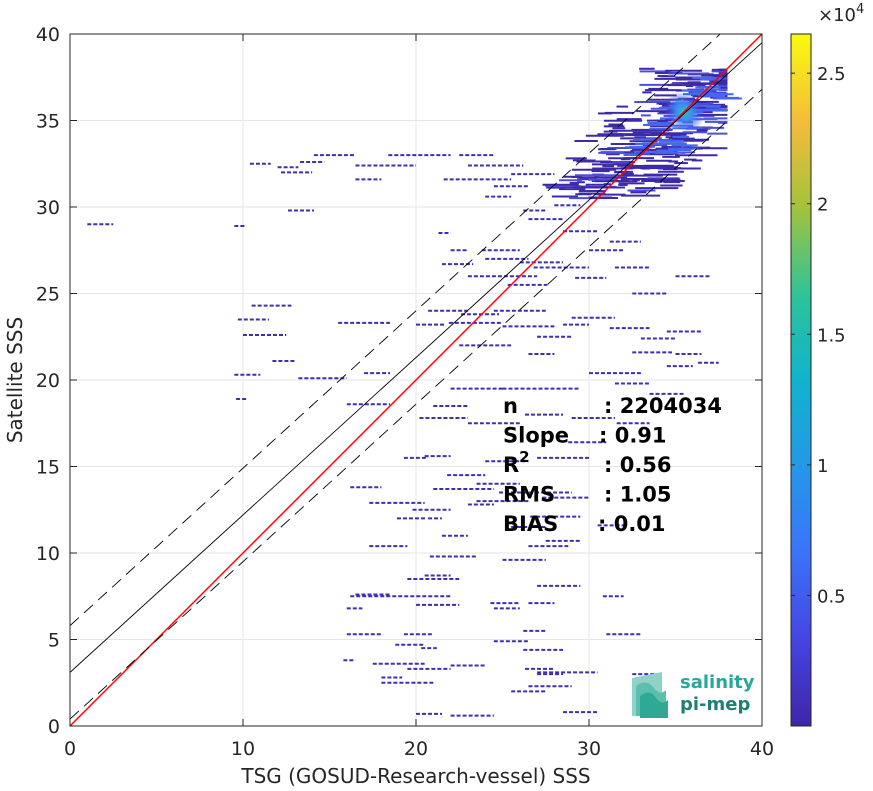 The width and height of the screenshot is (873, 791). Describe the element at coordinates (524, 457) in the screenshot. I see `stat-superscript: 2` at that location.